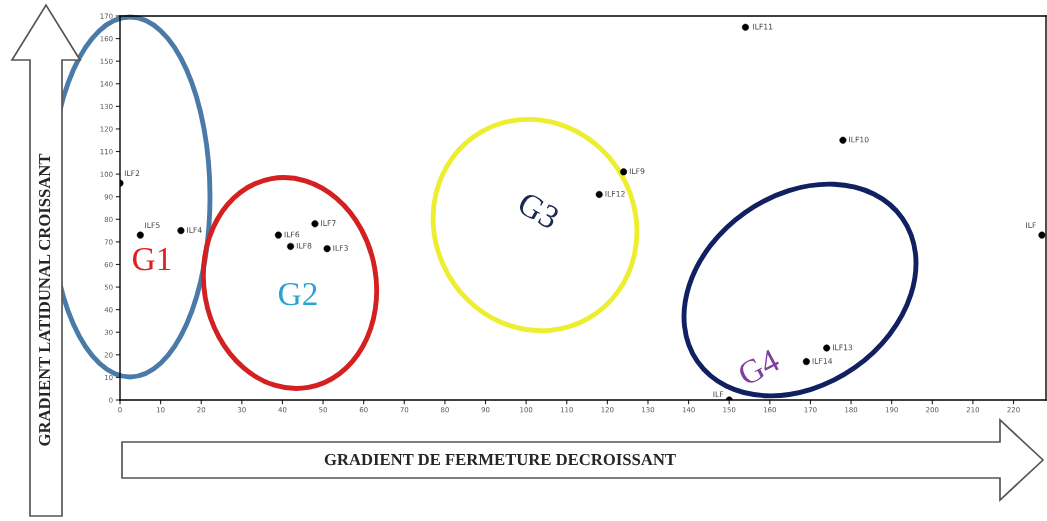 Image resolution: width=1047 pixels, height=521 pixels. What do you see at coordinates (538, 210) in the screenshot?
I see `annotation: G3` at bounding box center [538, 210].